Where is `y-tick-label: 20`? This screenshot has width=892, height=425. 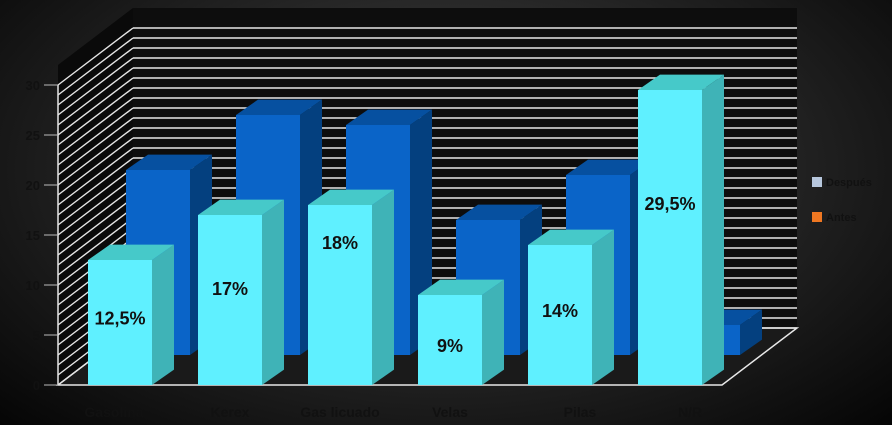 y-tick-label: 20 is located at coordinates (33, 185).